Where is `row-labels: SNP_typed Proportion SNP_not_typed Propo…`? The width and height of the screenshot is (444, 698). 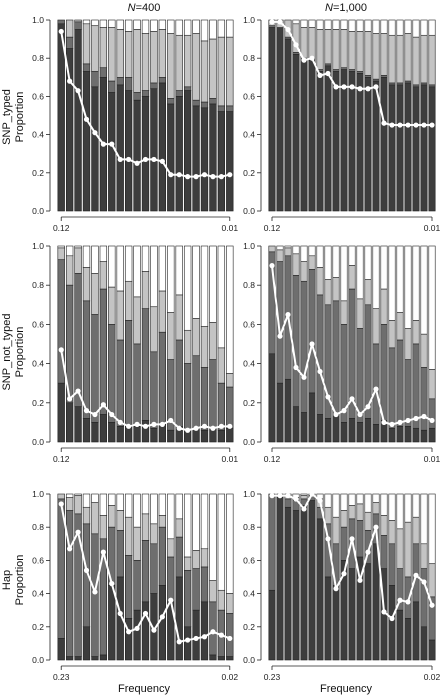
row-labels: SNP_typed Proportion SNP_not_typed Propo… is located at coordinates (13, 347).